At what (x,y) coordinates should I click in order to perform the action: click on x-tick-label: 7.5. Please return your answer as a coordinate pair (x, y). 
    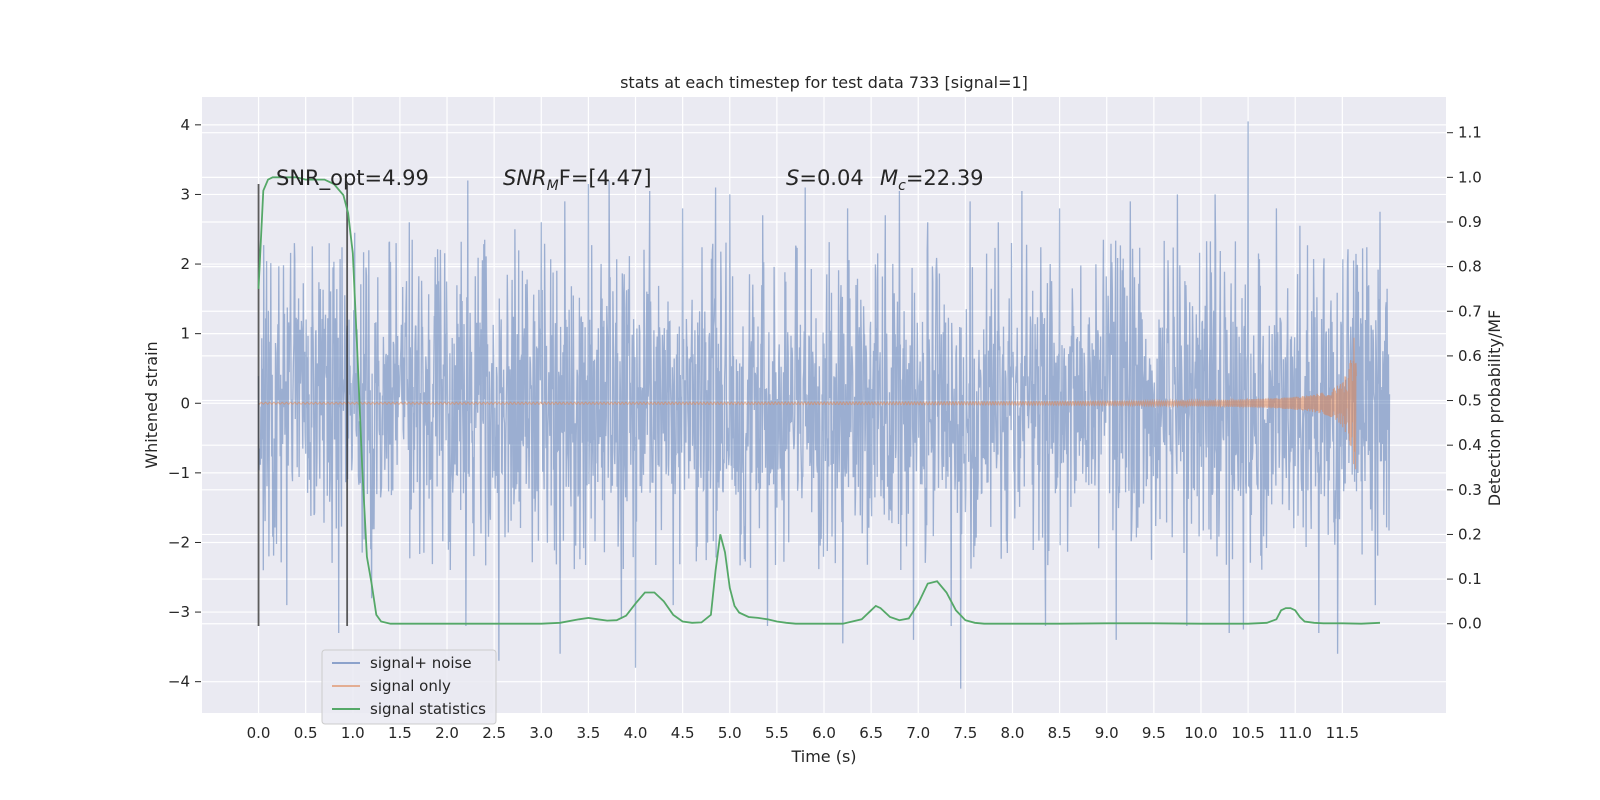
    Looking at the image, I should click on (965, 733).